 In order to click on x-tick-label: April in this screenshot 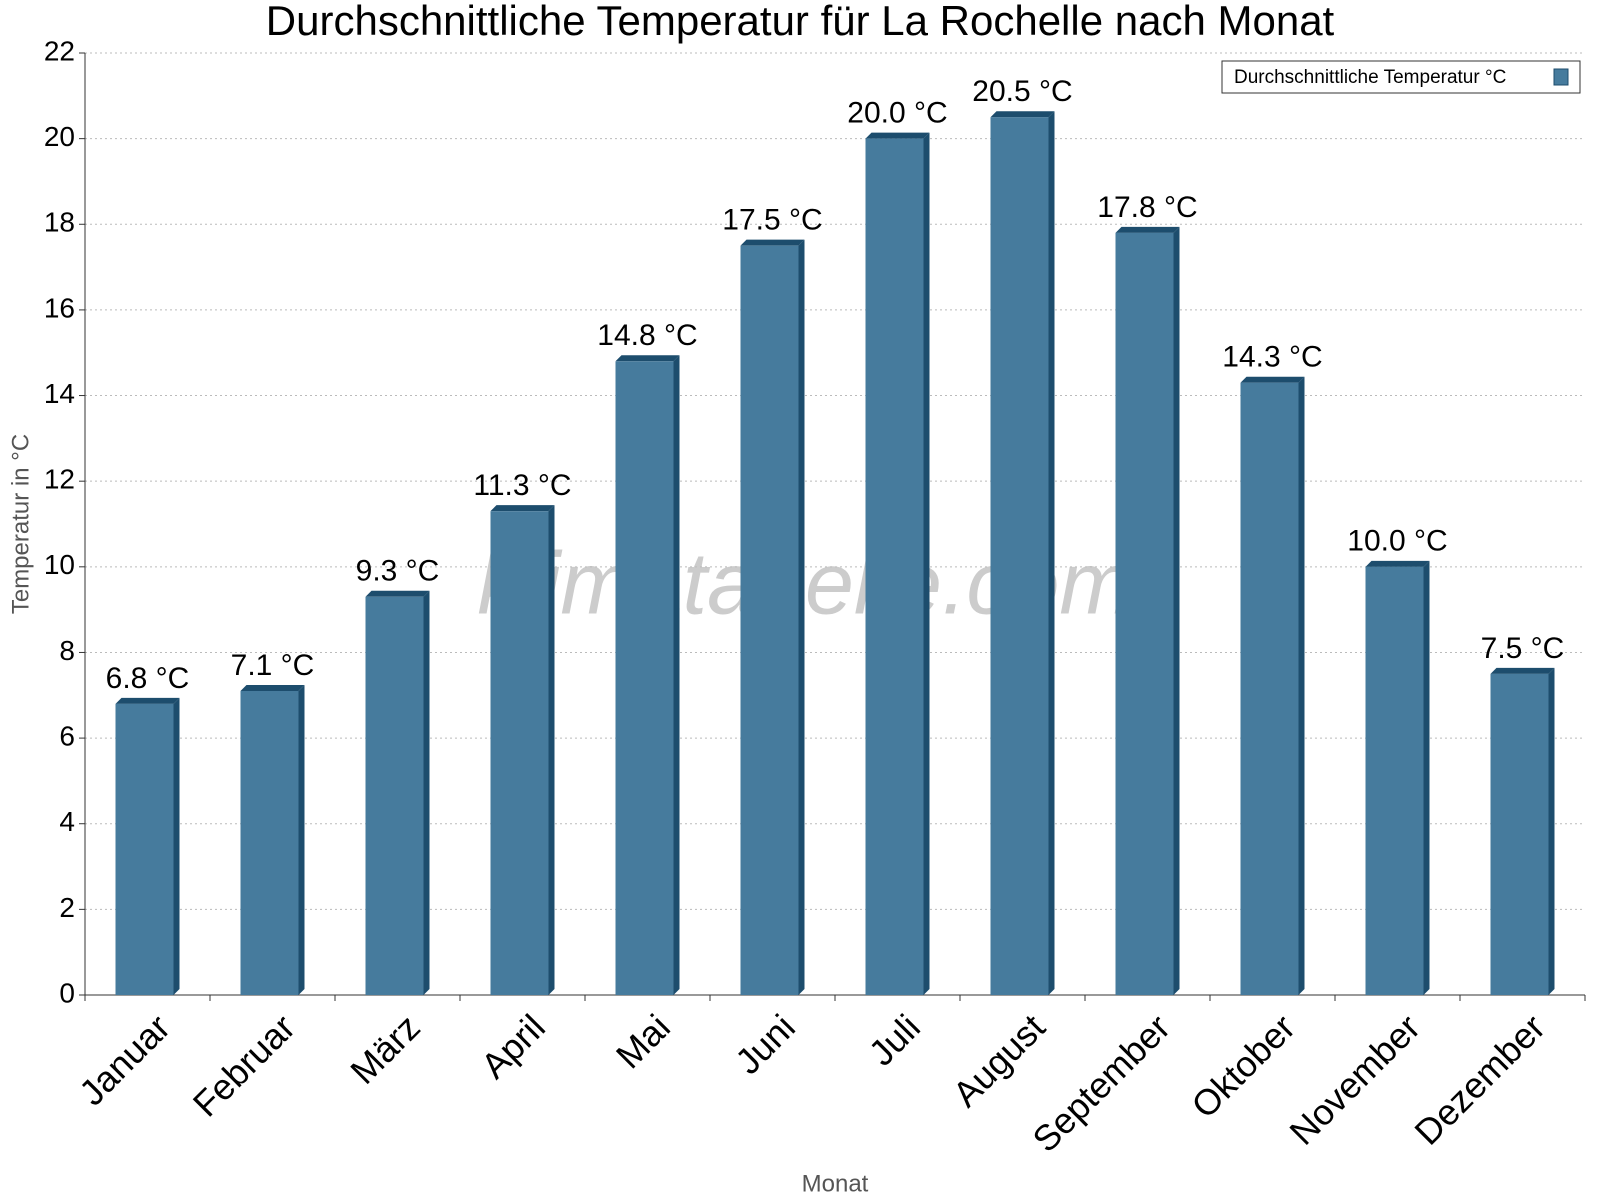, I will do `click(513, 1046)`.